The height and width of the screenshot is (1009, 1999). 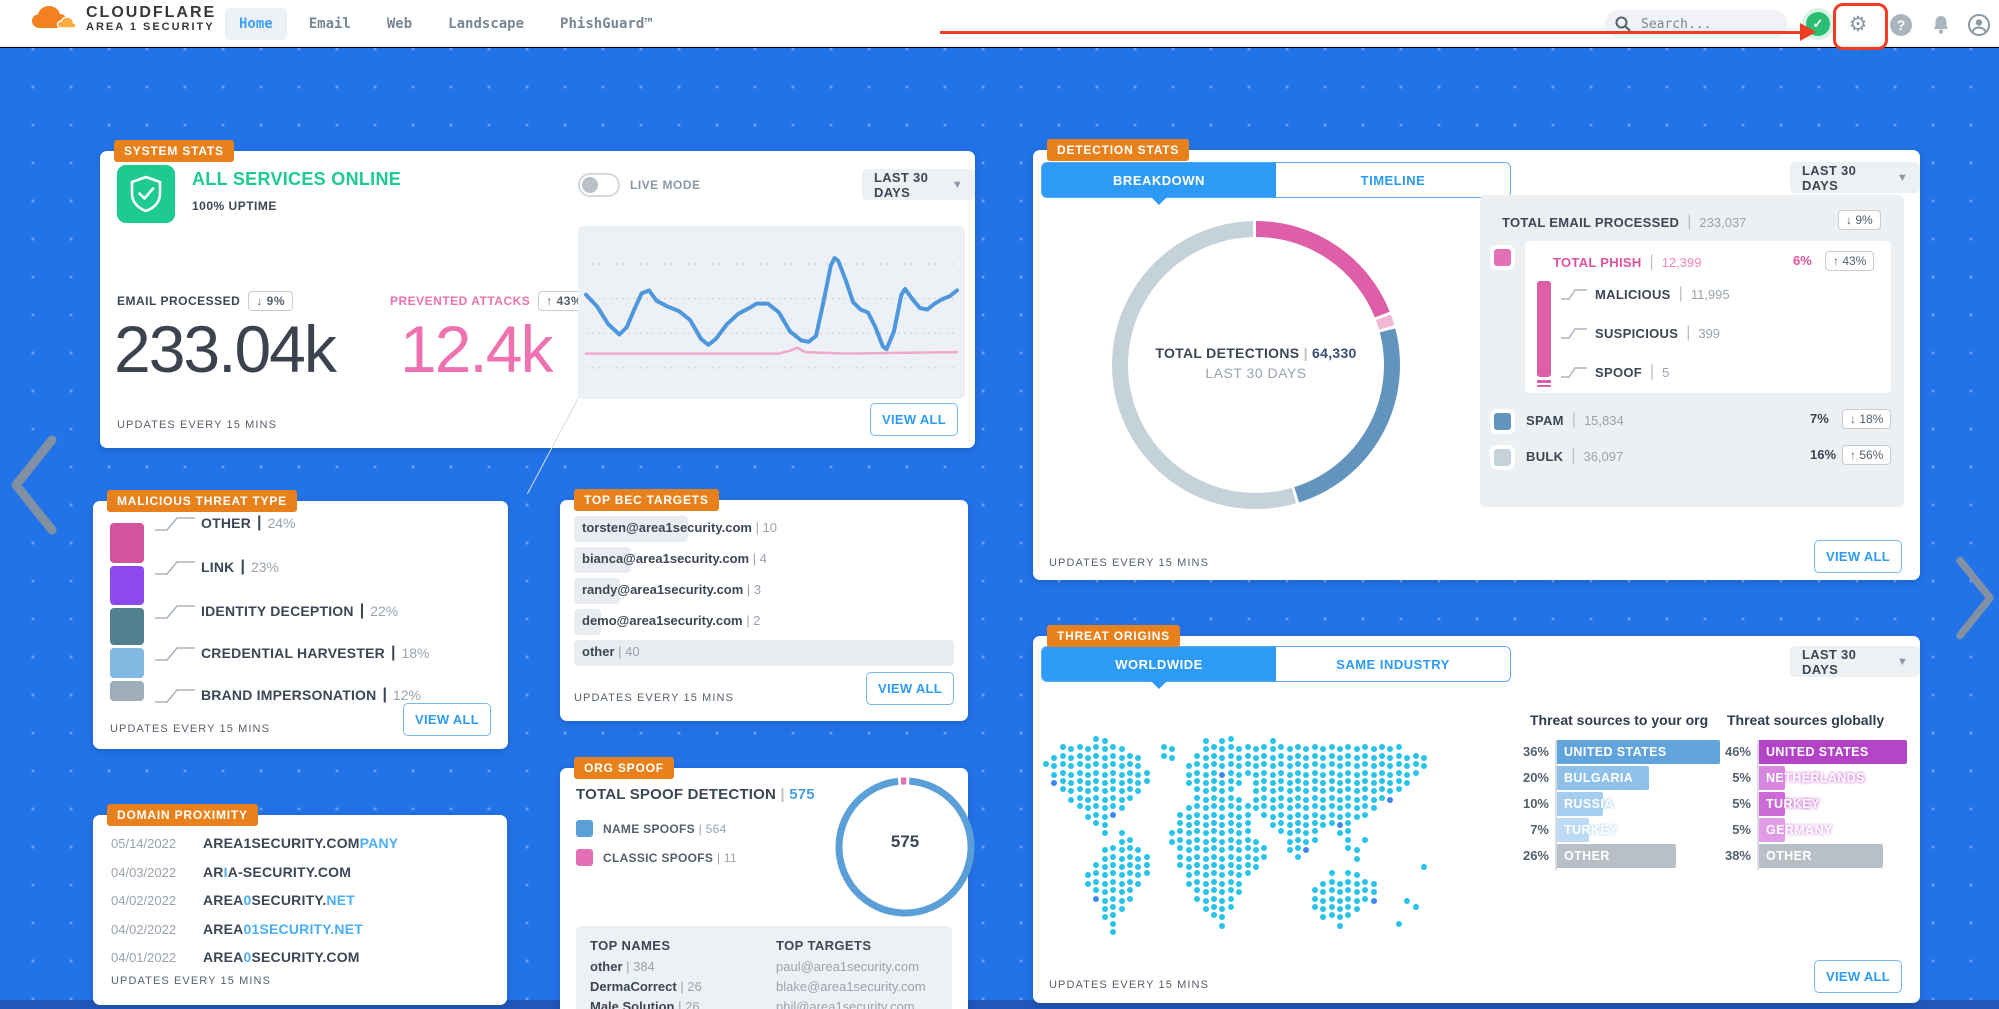 What do you see at coordinates (197, 425) in the screenshot?
I see `updates-text: UPDATES EVERY 15 MINS` at bounding box center [197, 425].